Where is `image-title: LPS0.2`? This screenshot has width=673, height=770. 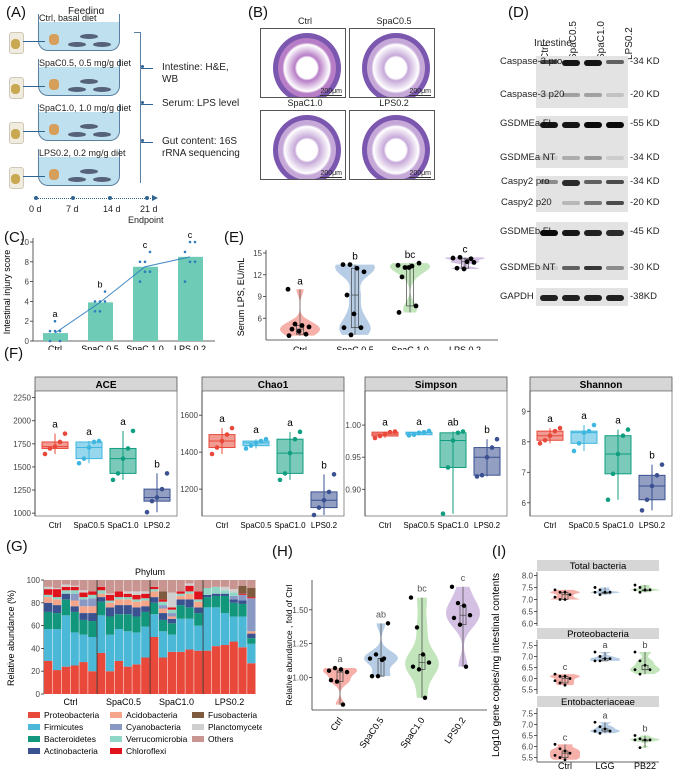
image-title: LPS0.2 is located at coordinates (394, 103).